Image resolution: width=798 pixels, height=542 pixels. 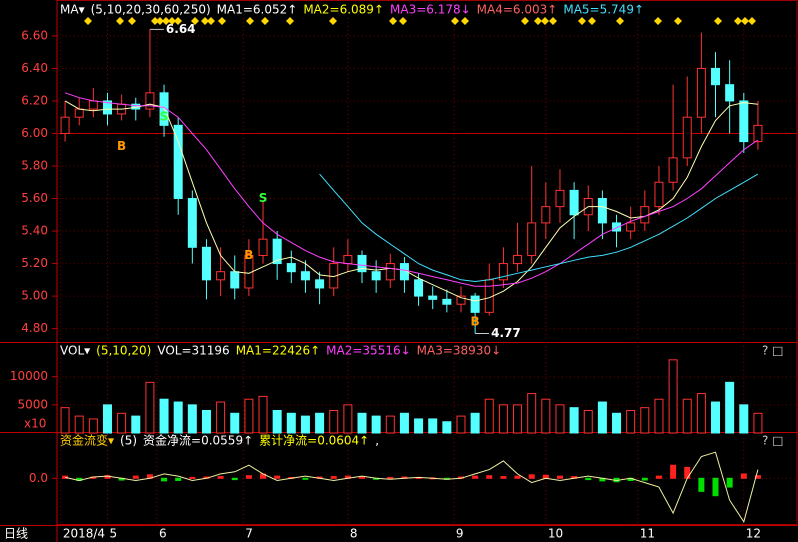 What do you see at coordinates (87, 440) in the screenshot?
I see `legend-item: 资金流变▾` at bounding box center [87, 440].